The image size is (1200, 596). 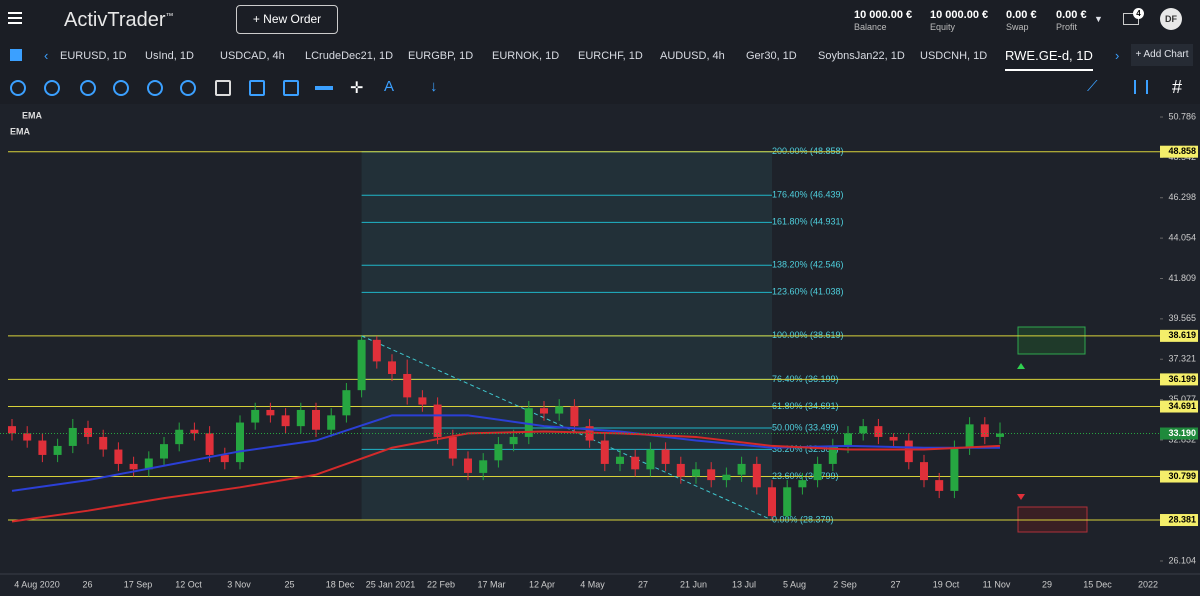 I want to click on y-tick-label: 39.565, so click(x=1182, y=318).